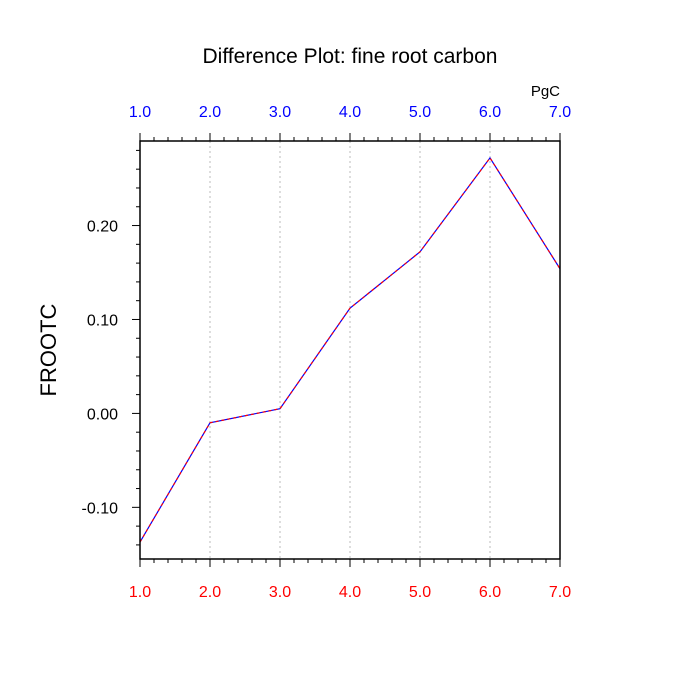  What do you see at coordinates (210, 592) in the screenshot?
I see `x-tick-label-bottom: 2.0` at bounding box center [210, 592].